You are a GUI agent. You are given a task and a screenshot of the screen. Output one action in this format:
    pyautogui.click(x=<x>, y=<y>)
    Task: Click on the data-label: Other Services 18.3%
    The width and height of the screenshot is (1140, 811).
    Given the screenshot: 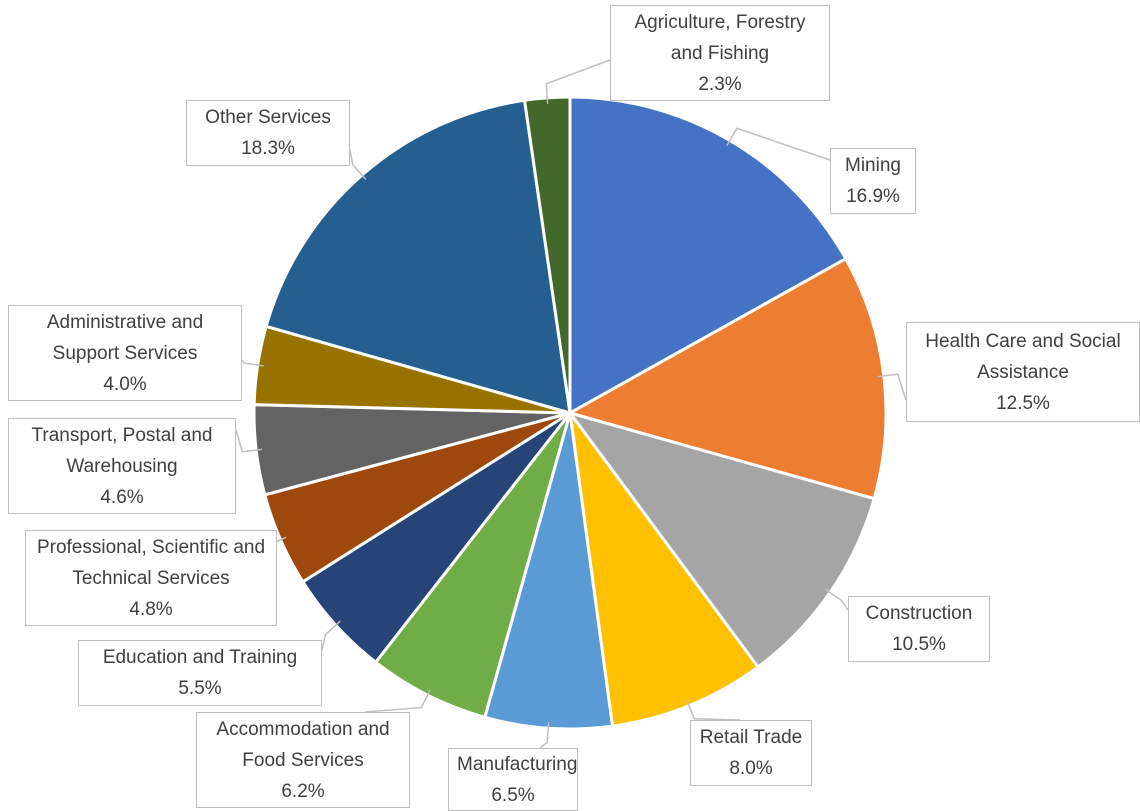 What is the action you would take?
    pyautogui.click(x=268, y=133)
    